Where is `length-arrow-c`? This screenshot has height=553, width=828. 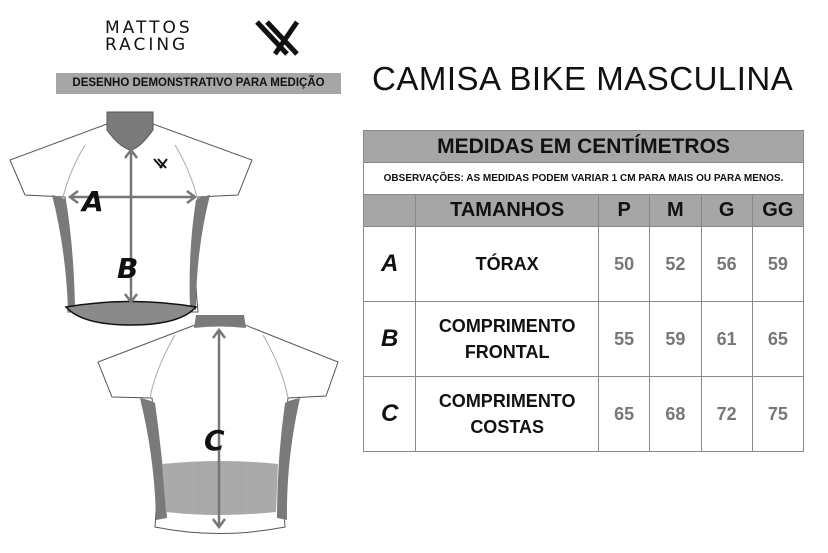
length-arrow-c is located at coordinates (219, 428).